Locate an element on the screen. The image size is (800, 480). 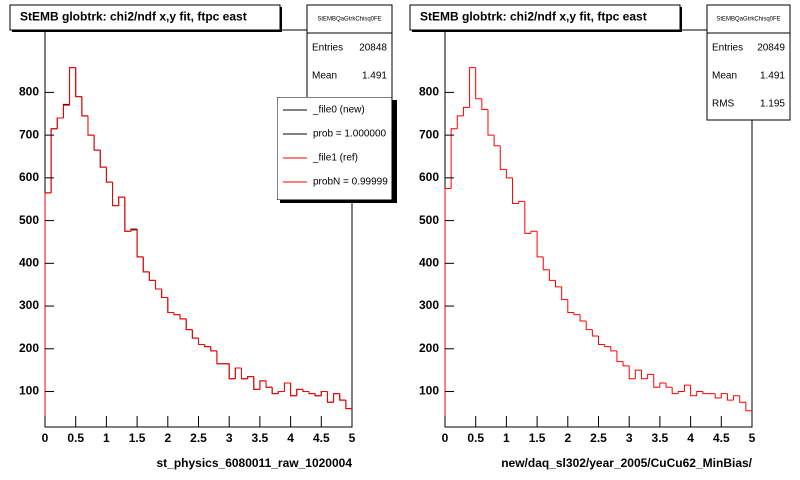
x-tick-label: 4.5 is located at coordinates (321, 438).